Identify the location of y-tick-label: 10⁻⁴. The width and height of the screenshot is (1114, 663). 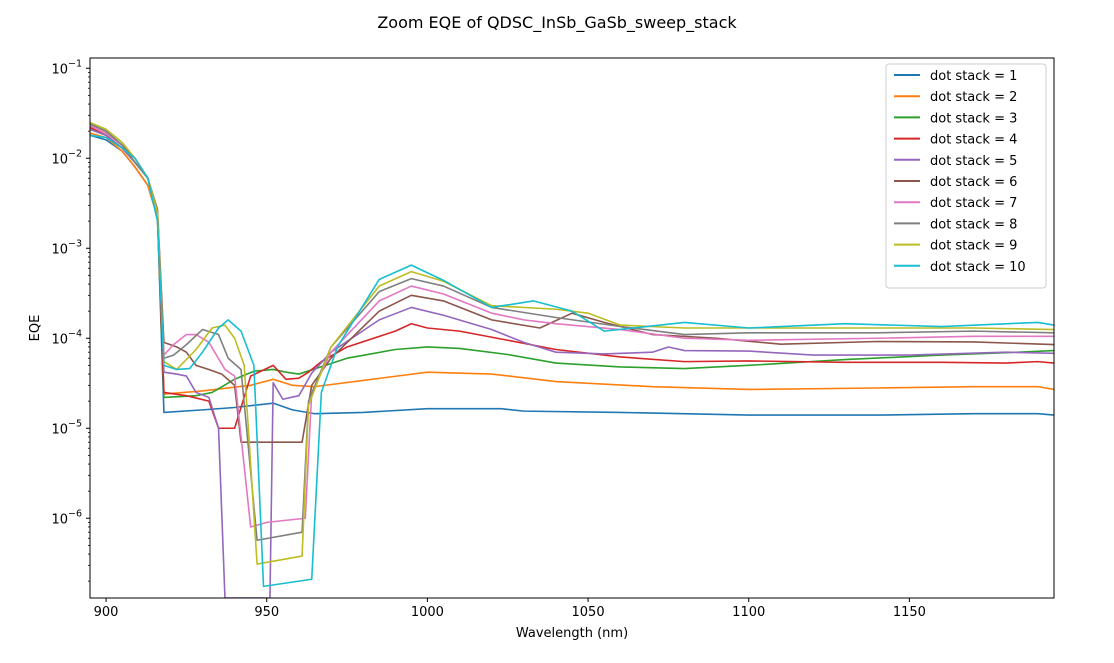
(66, 337).